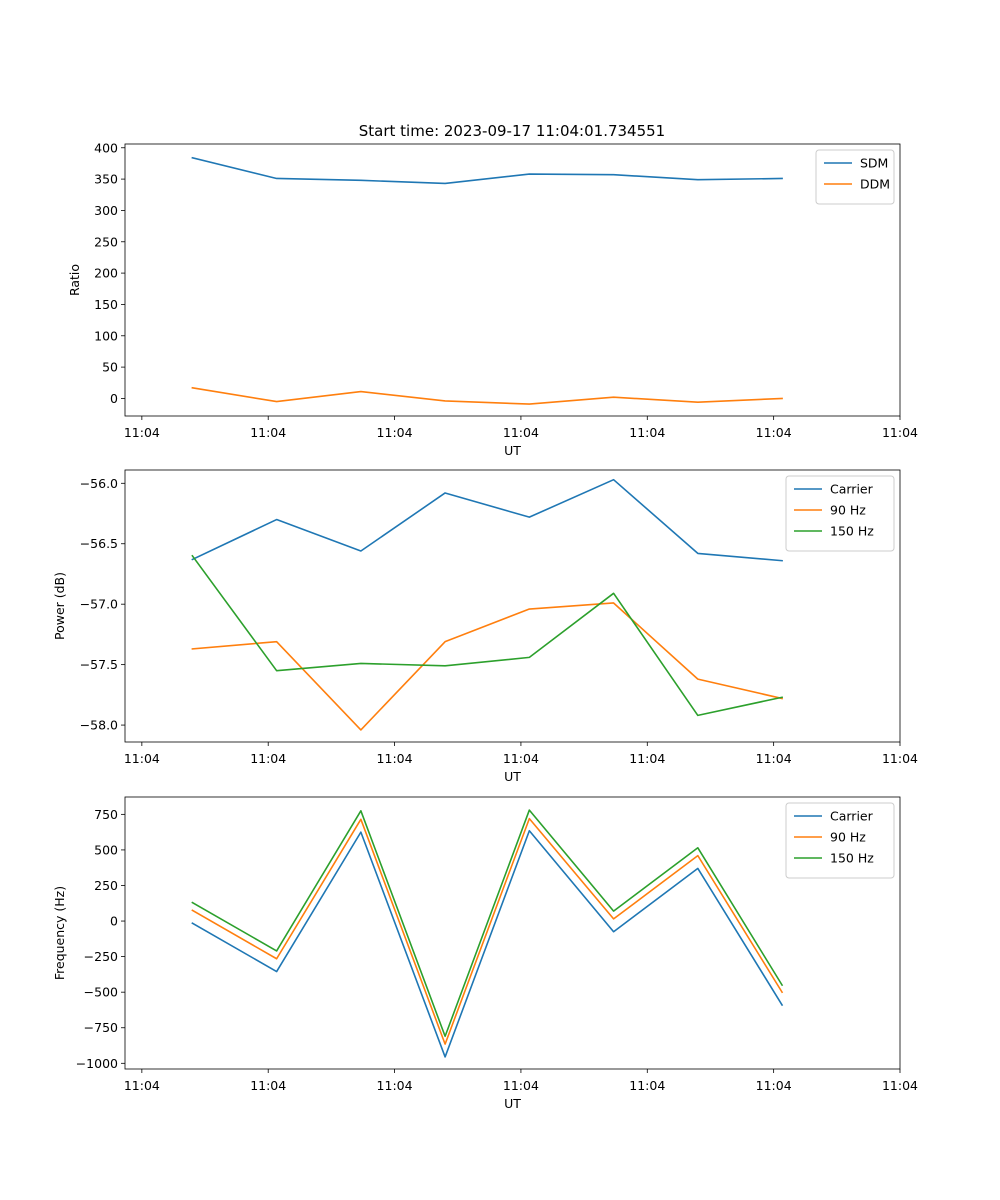 The image size is (1000, 1200). I want to click on y-tick-label: 350, so click(106, 179).